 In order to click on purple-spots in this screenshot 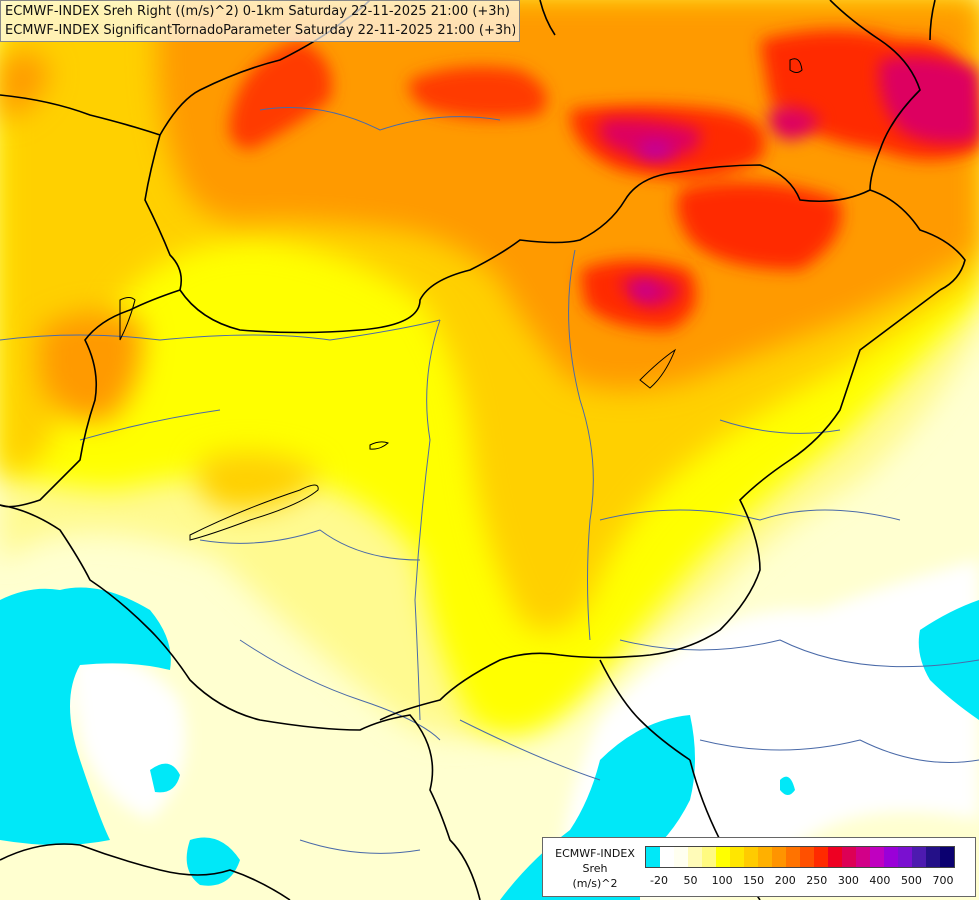, I will do `click(654, 219)`.